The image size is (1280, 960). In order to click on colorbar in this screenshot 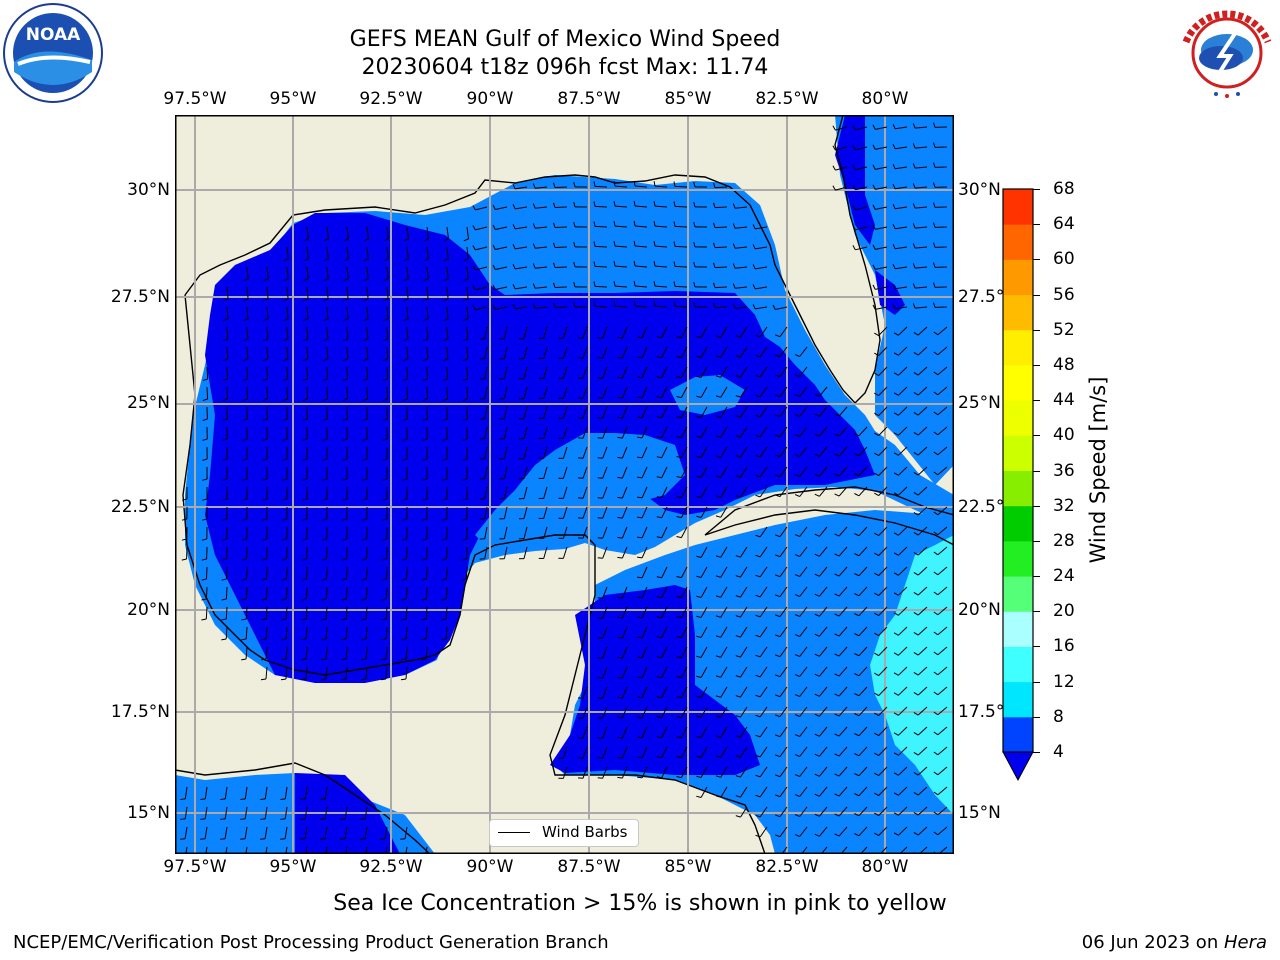, I will do `click(1018, 485)`.